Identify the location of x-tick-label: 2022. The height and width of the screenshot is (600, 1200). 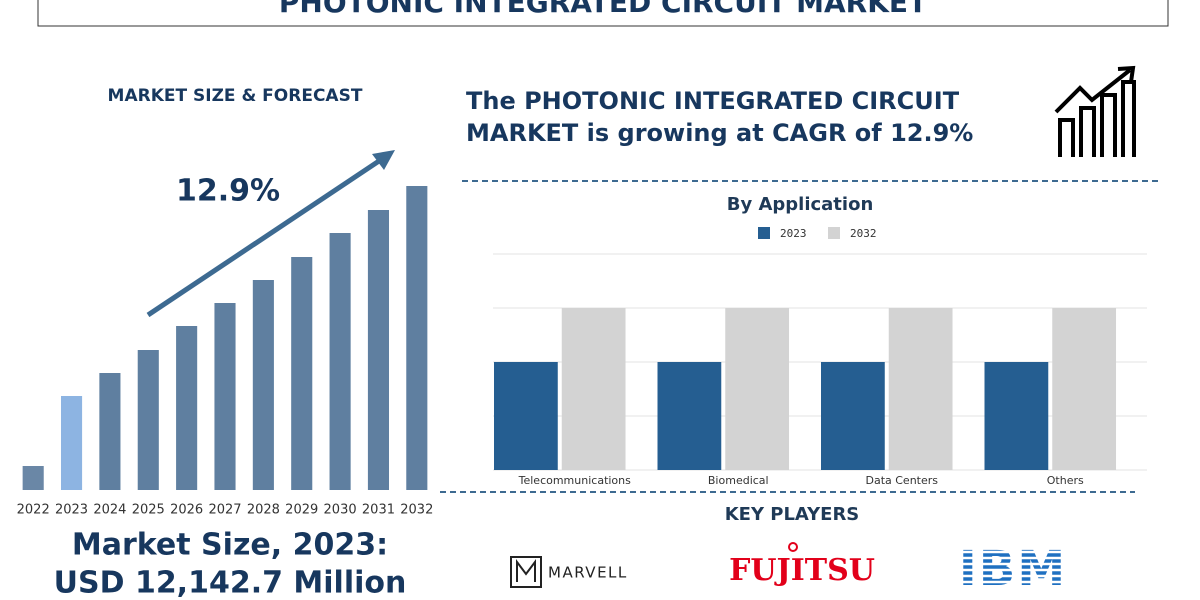
(33, 510).